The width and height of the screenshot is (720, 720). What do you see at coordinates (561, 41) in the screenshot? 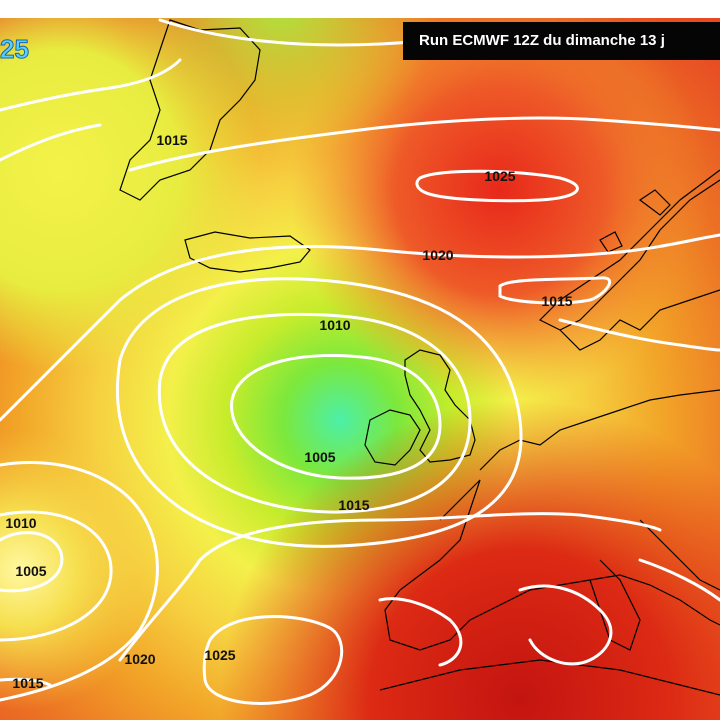
I see `run-title-banner: Run ECMWF 12Z du dimanche 13 j` at bounding box center [561, 41].